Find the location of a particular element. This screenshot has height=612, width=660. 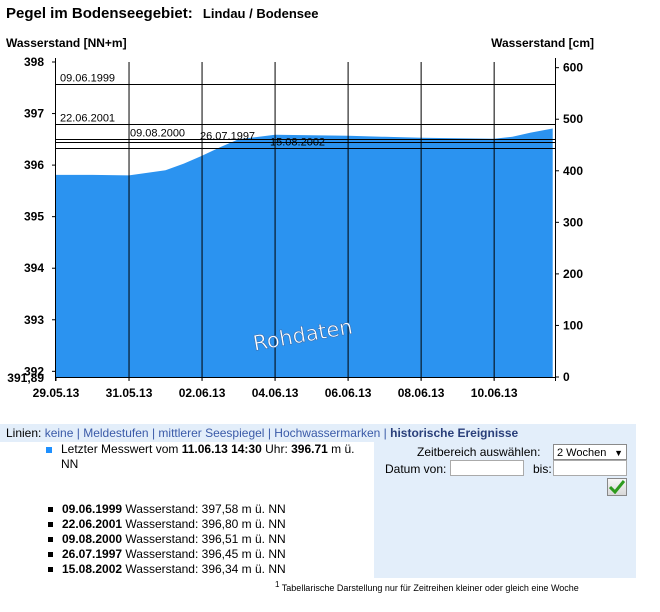

line-option-mittlerer-seespiegel: mittlerer Seespiegel is located at coordinates (211, 433).